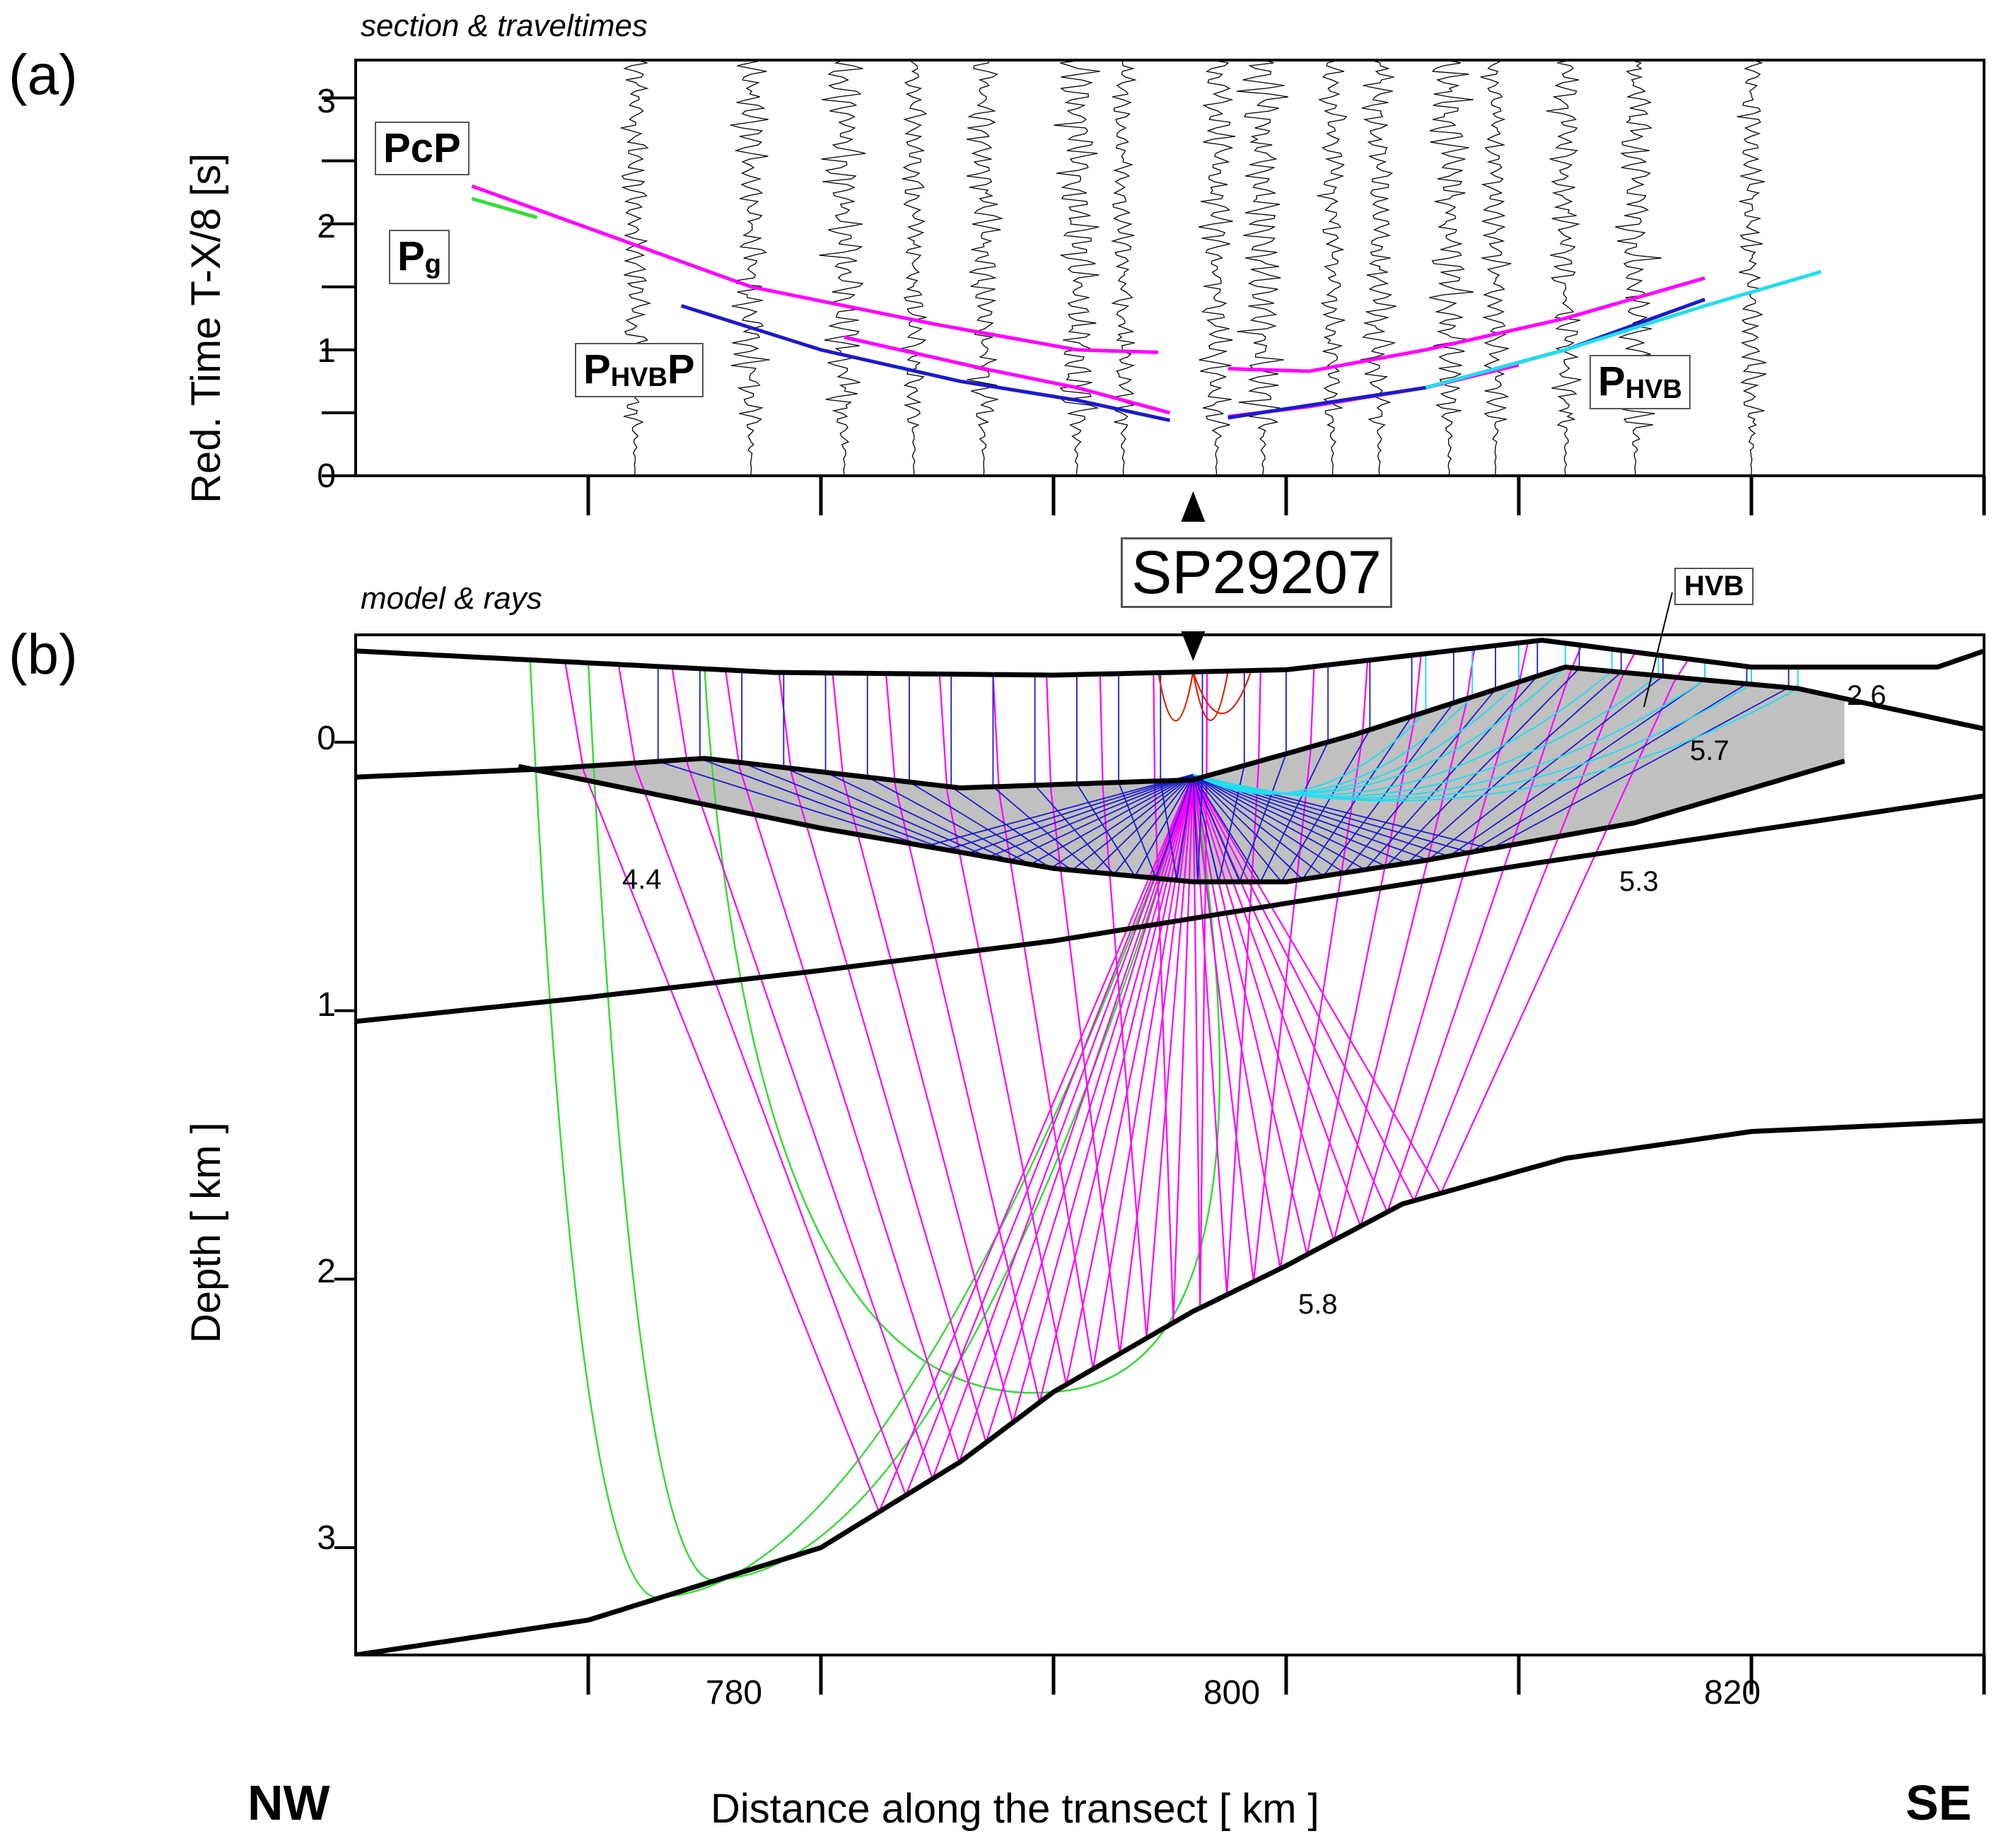 This screenshot has height=1848, width=2001. Describe the element at coordinates (326, 351) in the screenshot. I see `panel-a-ytick-1: 1` at that location.